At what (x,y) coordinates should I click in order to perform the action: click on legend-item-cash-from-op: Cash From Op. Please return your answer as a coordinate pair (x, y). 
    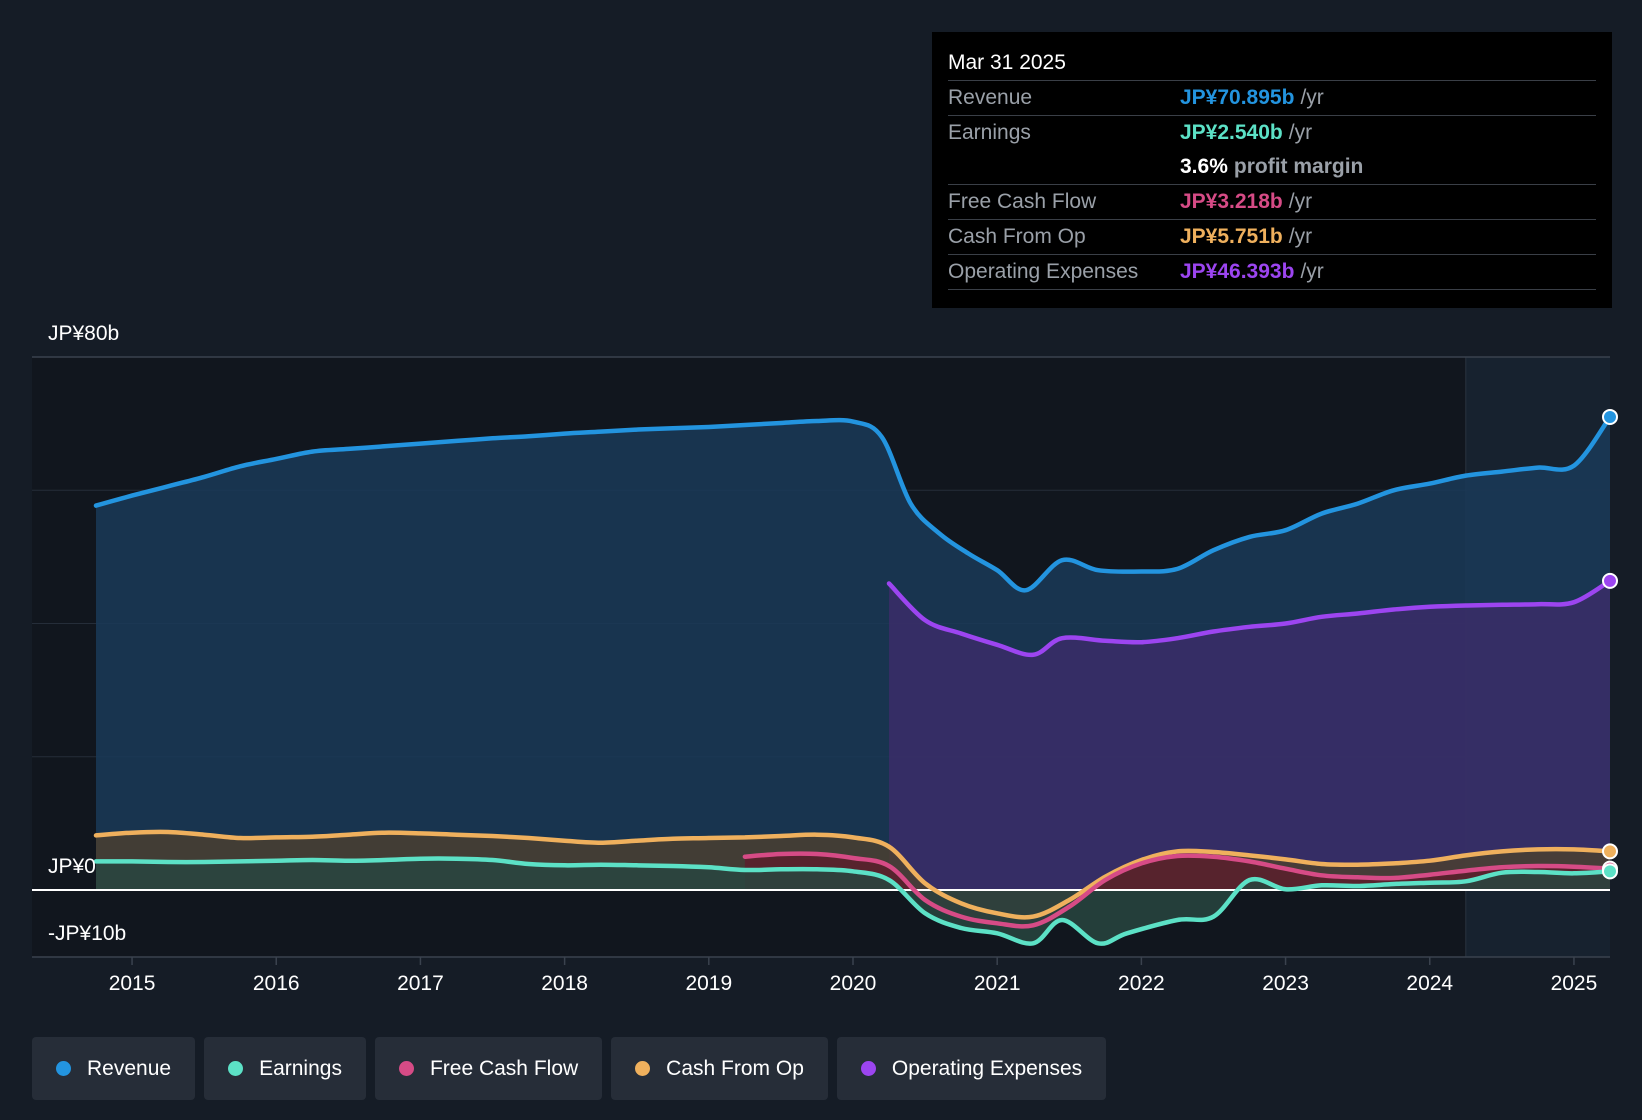
    Looking at the image, I should click on (719, 1068).